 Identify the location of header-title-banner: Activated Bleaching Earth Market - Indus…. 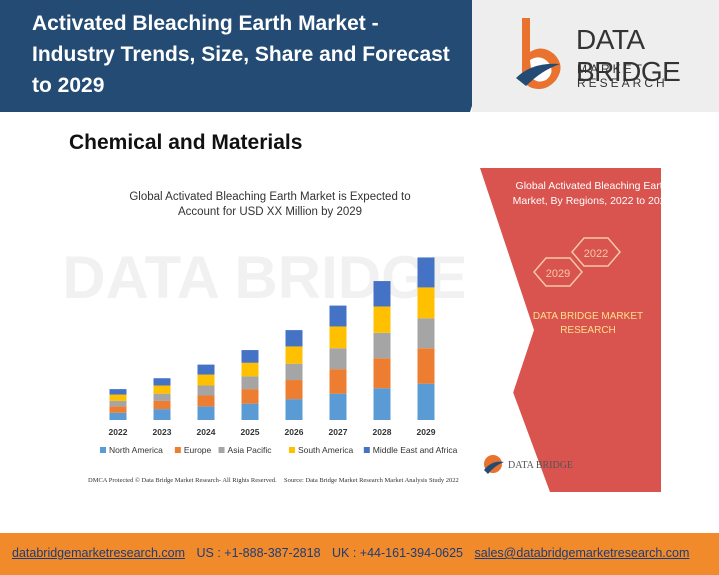
(253, 56).